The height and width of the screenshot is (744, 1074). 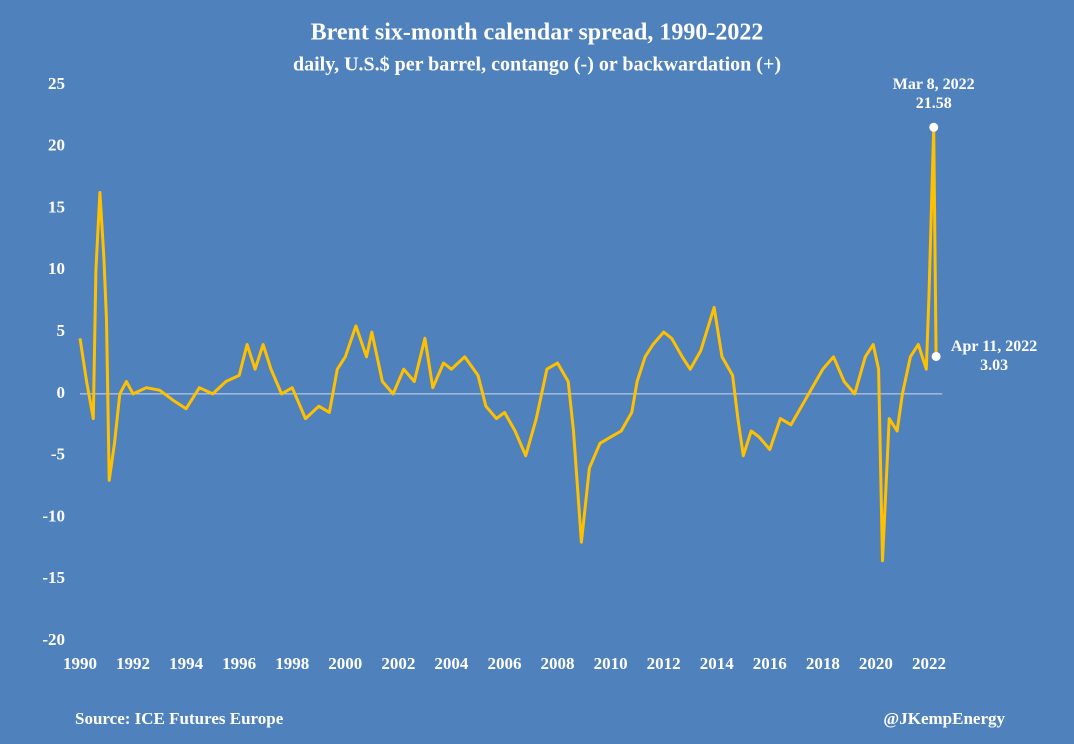 I want to click on x-tick-label: 2008, so click(x=558, y=663).